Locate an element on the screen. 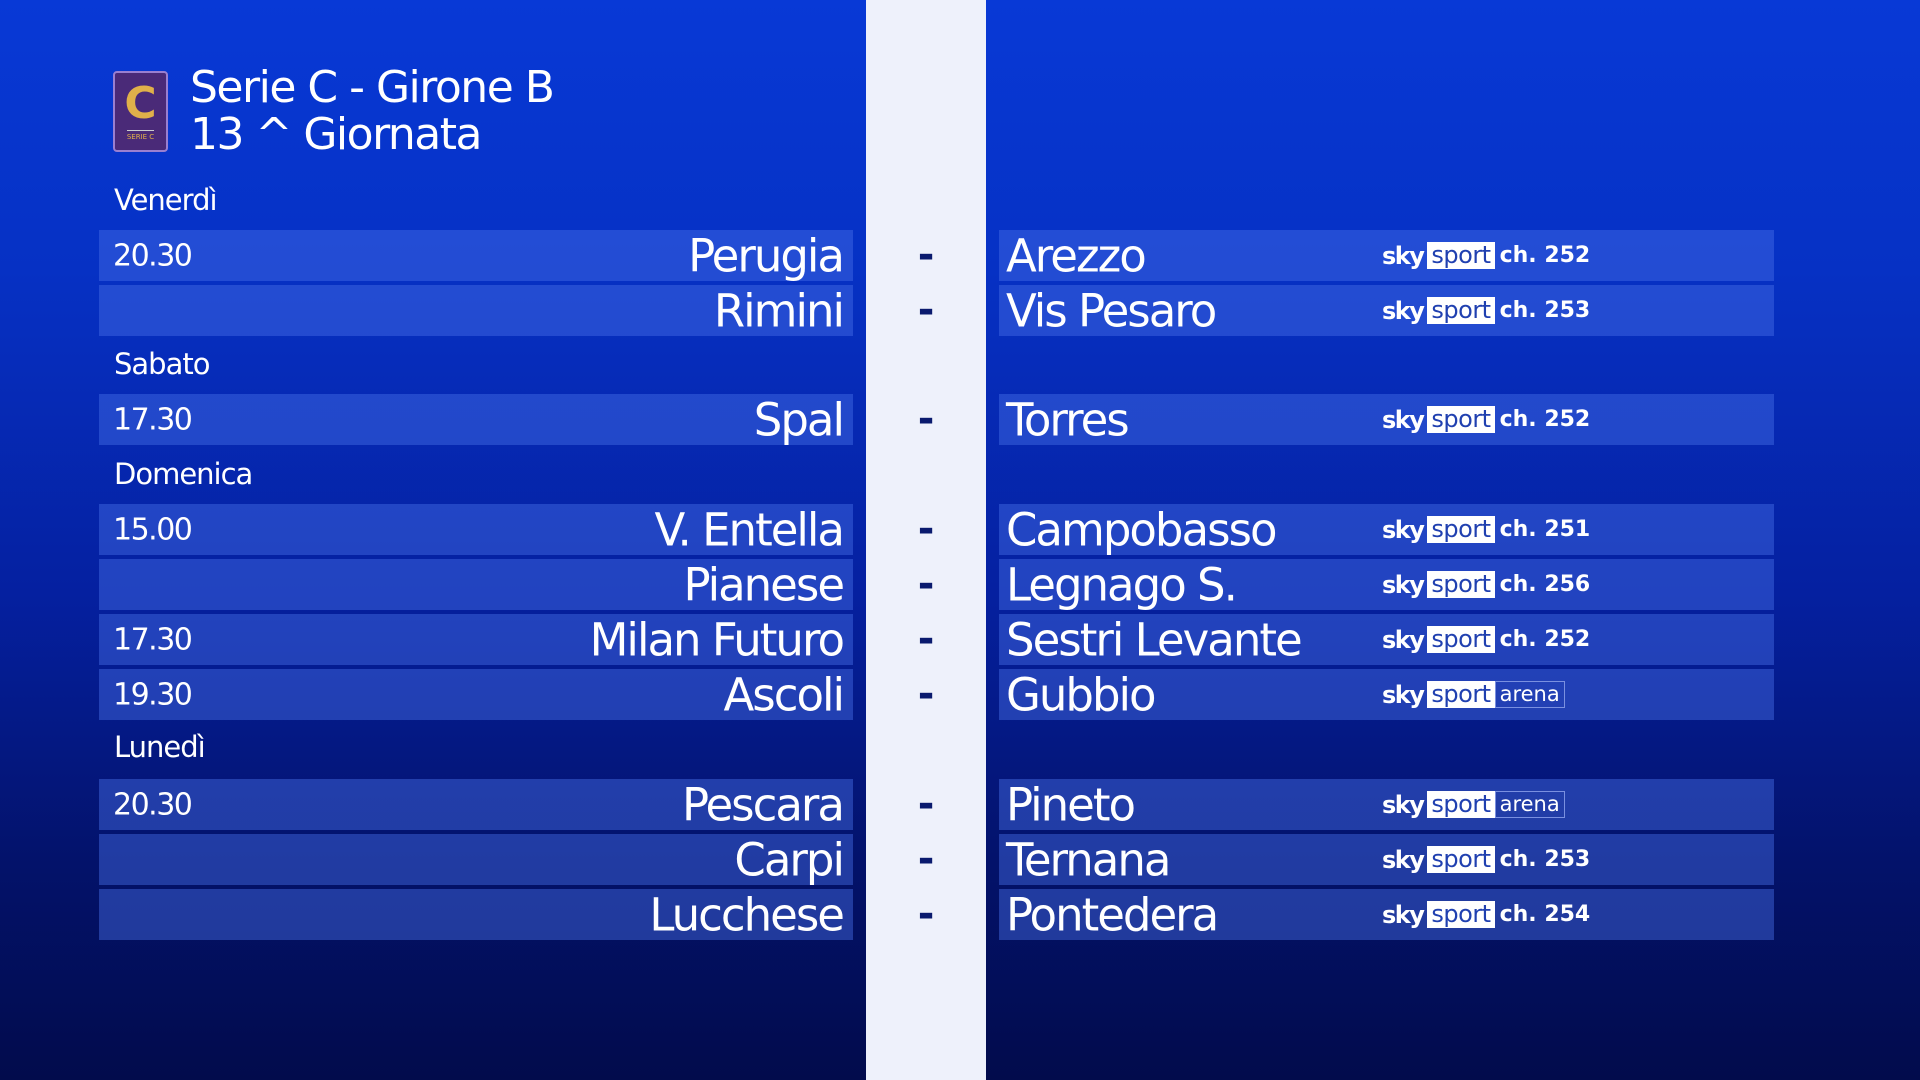 This screenshot has height=1080, width=1920. away-team: Ternana is located at coordinates (1088, 859).